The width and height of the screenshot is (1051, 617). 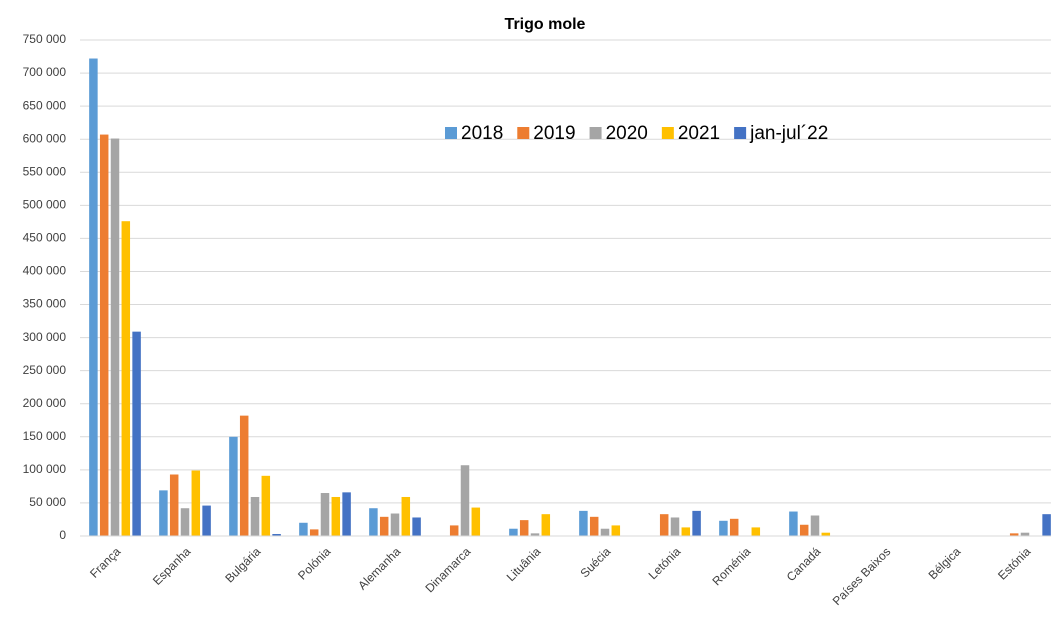 What do you see at coordinates (45, 403) in the screenshot?
I see `y-tick-label: 200 000` at bounding box center [45, 403].